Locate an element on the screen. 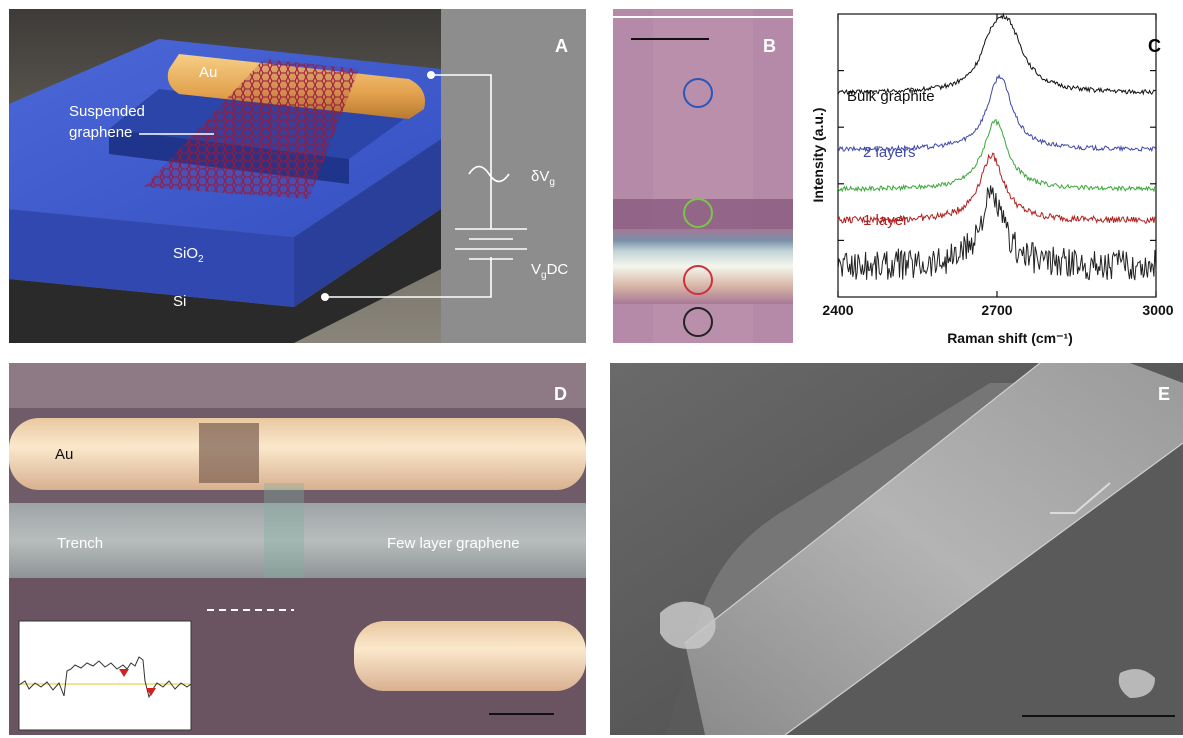 This screenshot has height=738, width=1183. graphene-tint is located at coordinates (251, 129).